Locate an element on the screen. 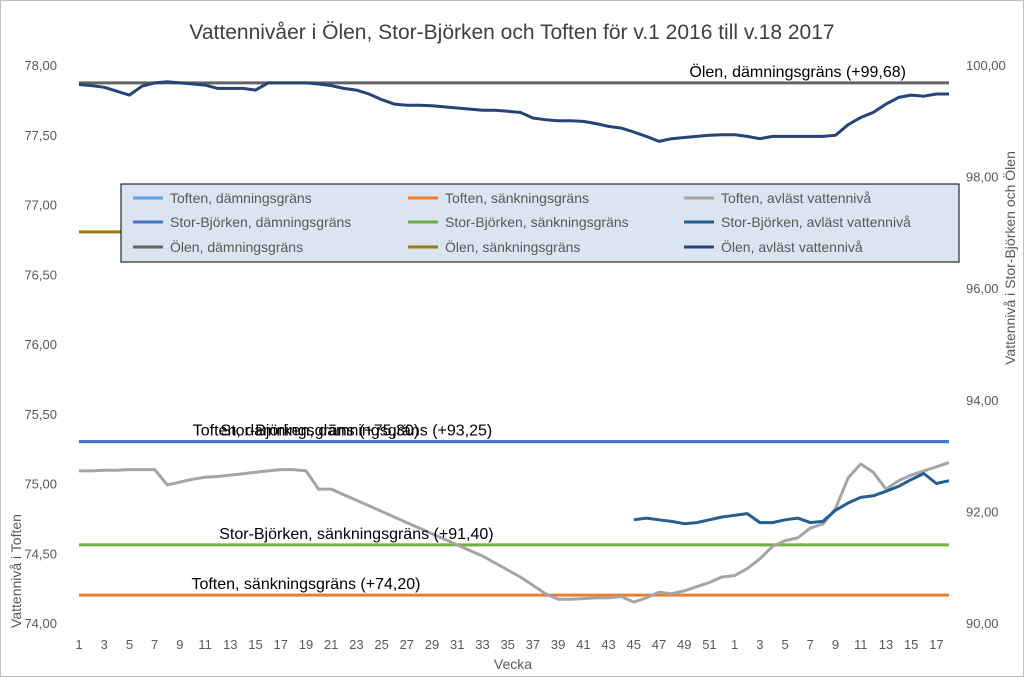 The width and height of the screenshot is (1024, 681). y-left-tick-label: 76,00 is located at coordinates (40, 344).